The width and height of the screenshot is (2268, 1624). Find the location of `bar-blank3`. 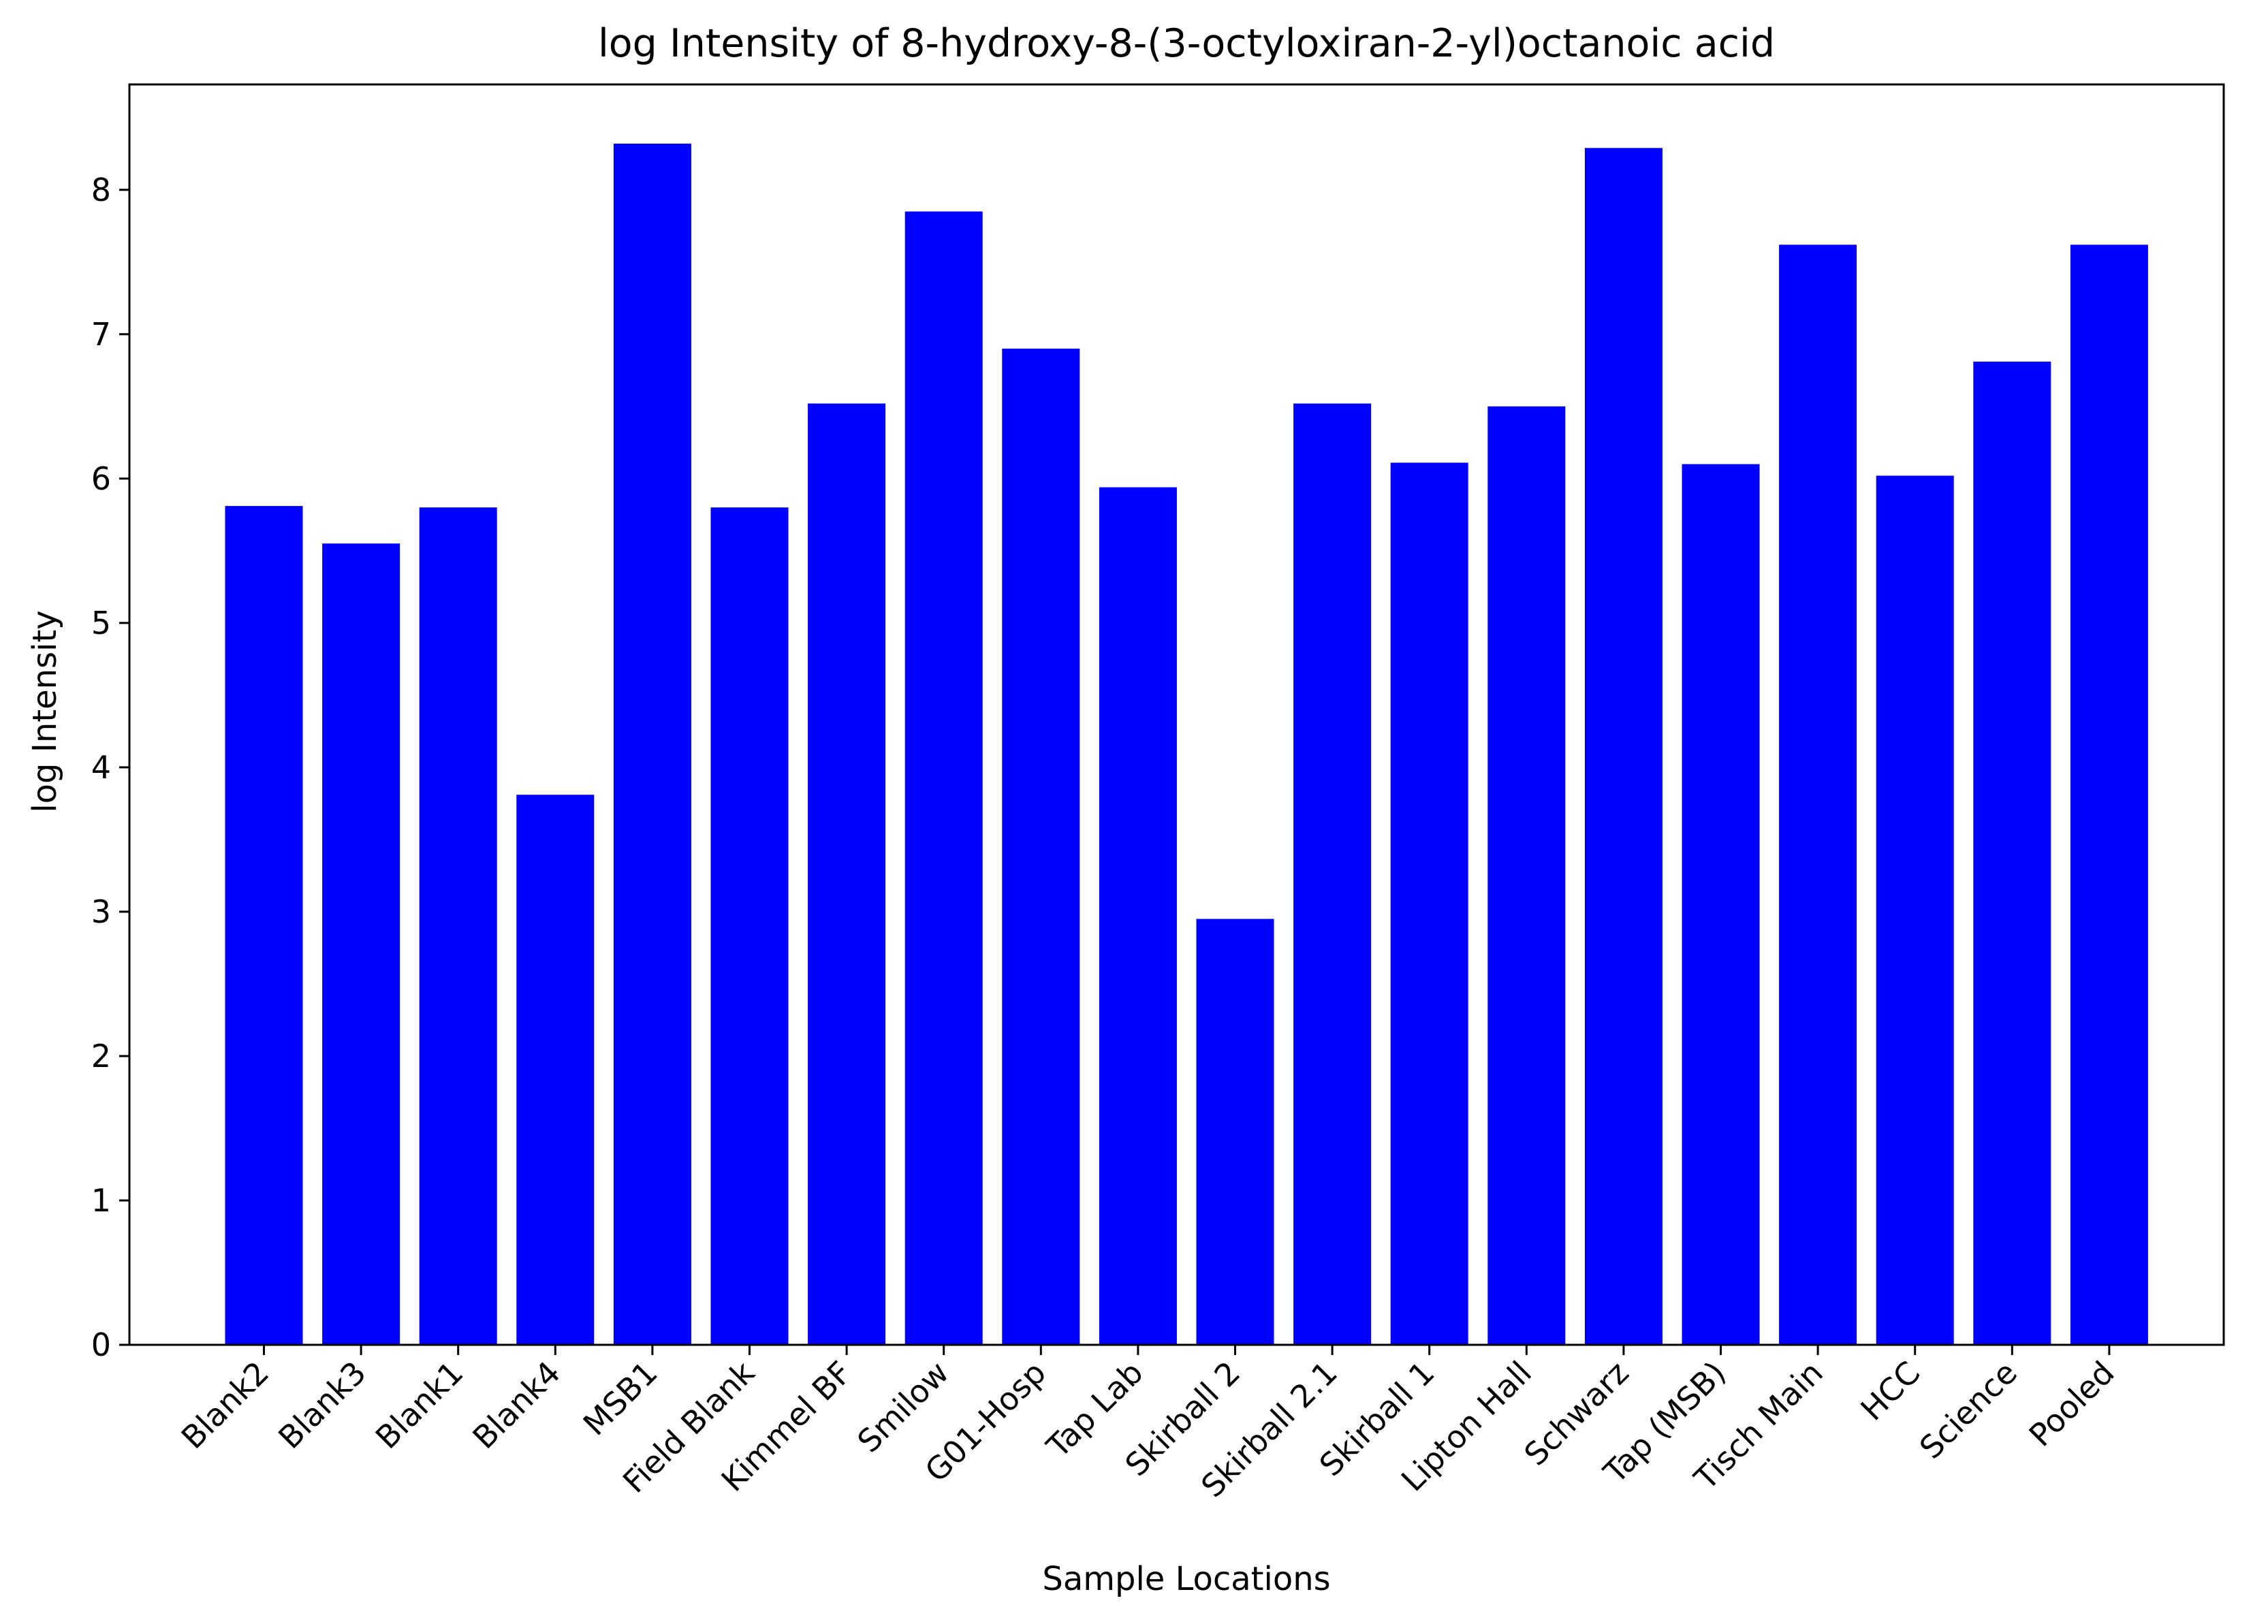

bar-blank3 is located at coordinates (361, 944).